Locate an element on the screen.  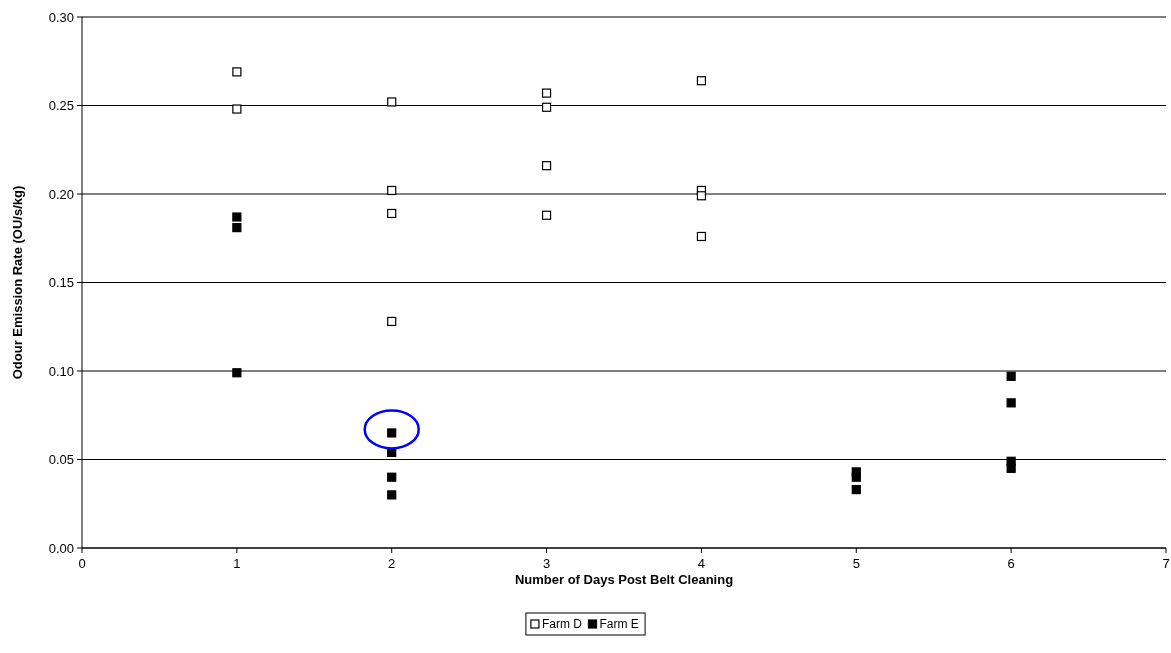
x-tick-label: 6 is located at coordinates (1011, 563).